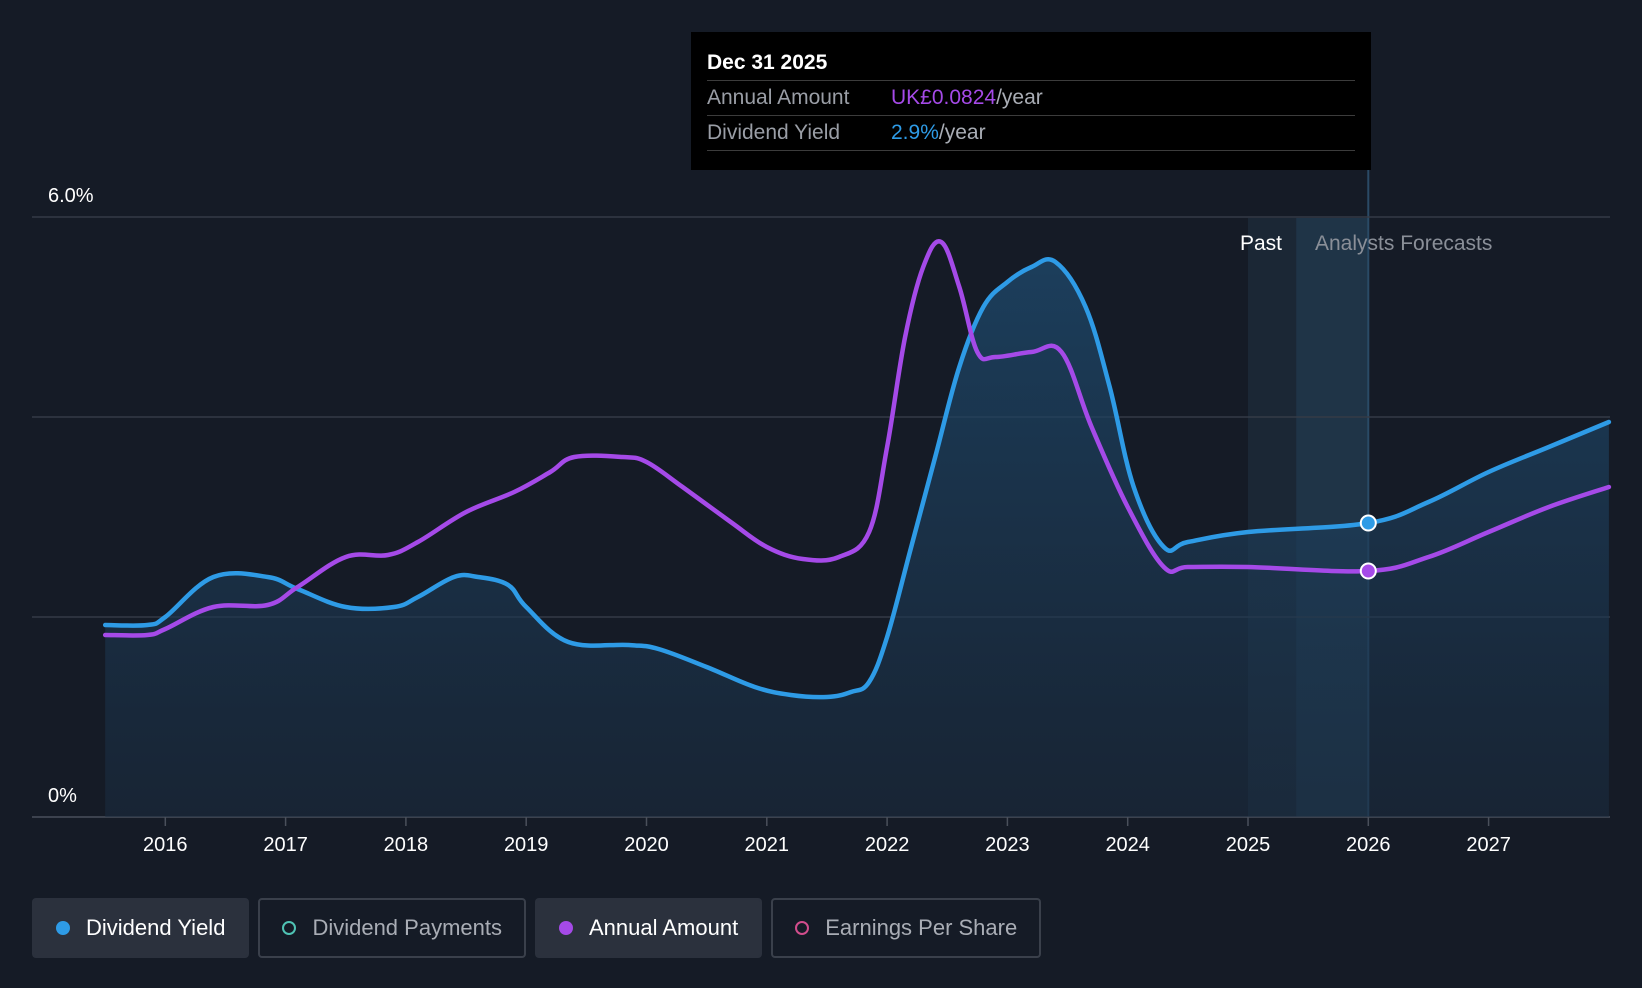 This screenshot has width=1642, height=988. I want to click on legend-dividend-payments: Dividend Payments, so click(392, 928).